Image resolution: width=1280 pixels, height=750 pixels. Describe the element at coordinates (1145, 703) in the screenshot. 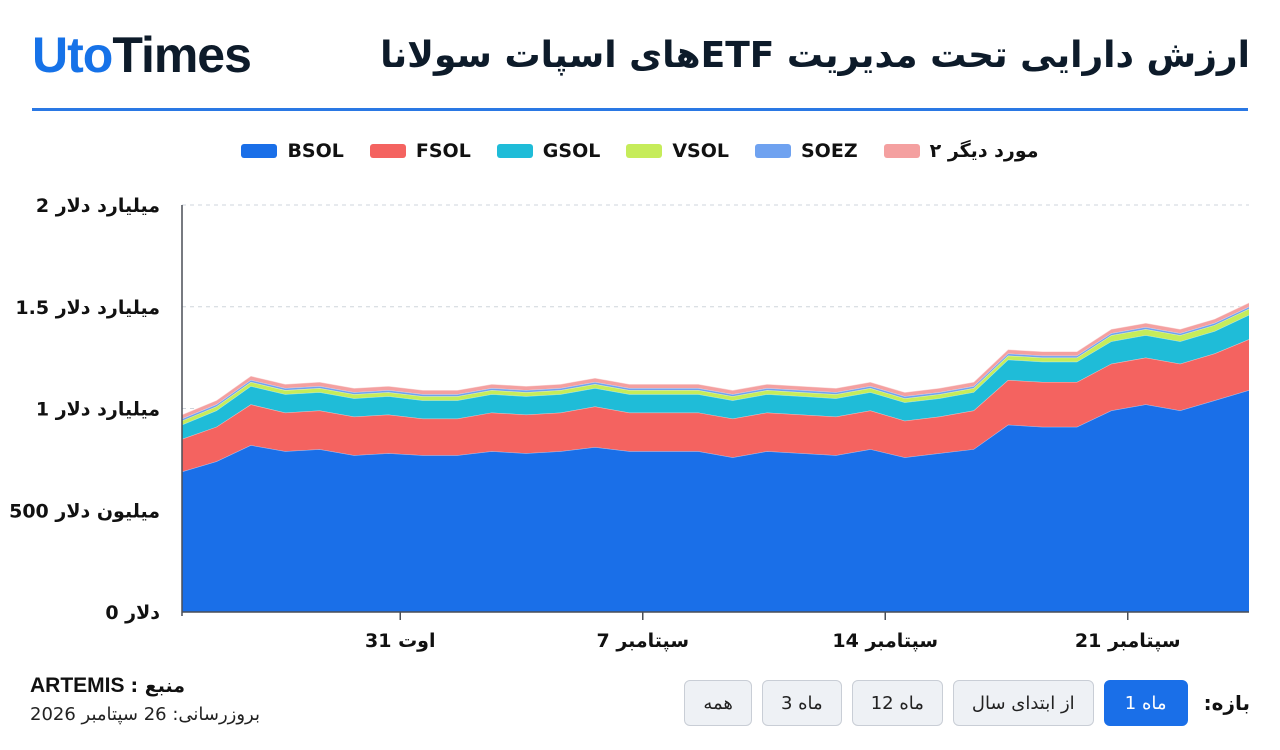

I see `range-button-1m: 1 ماه` at that location.